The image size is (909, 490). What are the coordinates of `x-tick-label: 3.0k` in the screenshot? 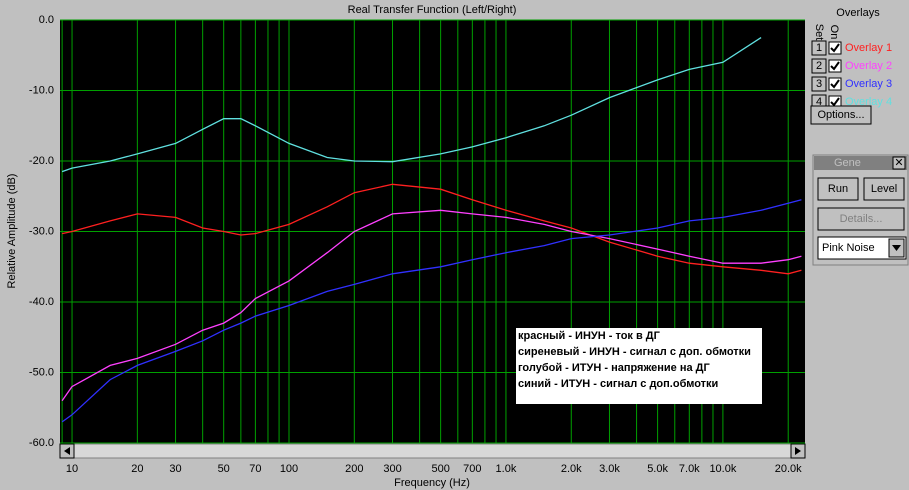 It's located at (609, 469).